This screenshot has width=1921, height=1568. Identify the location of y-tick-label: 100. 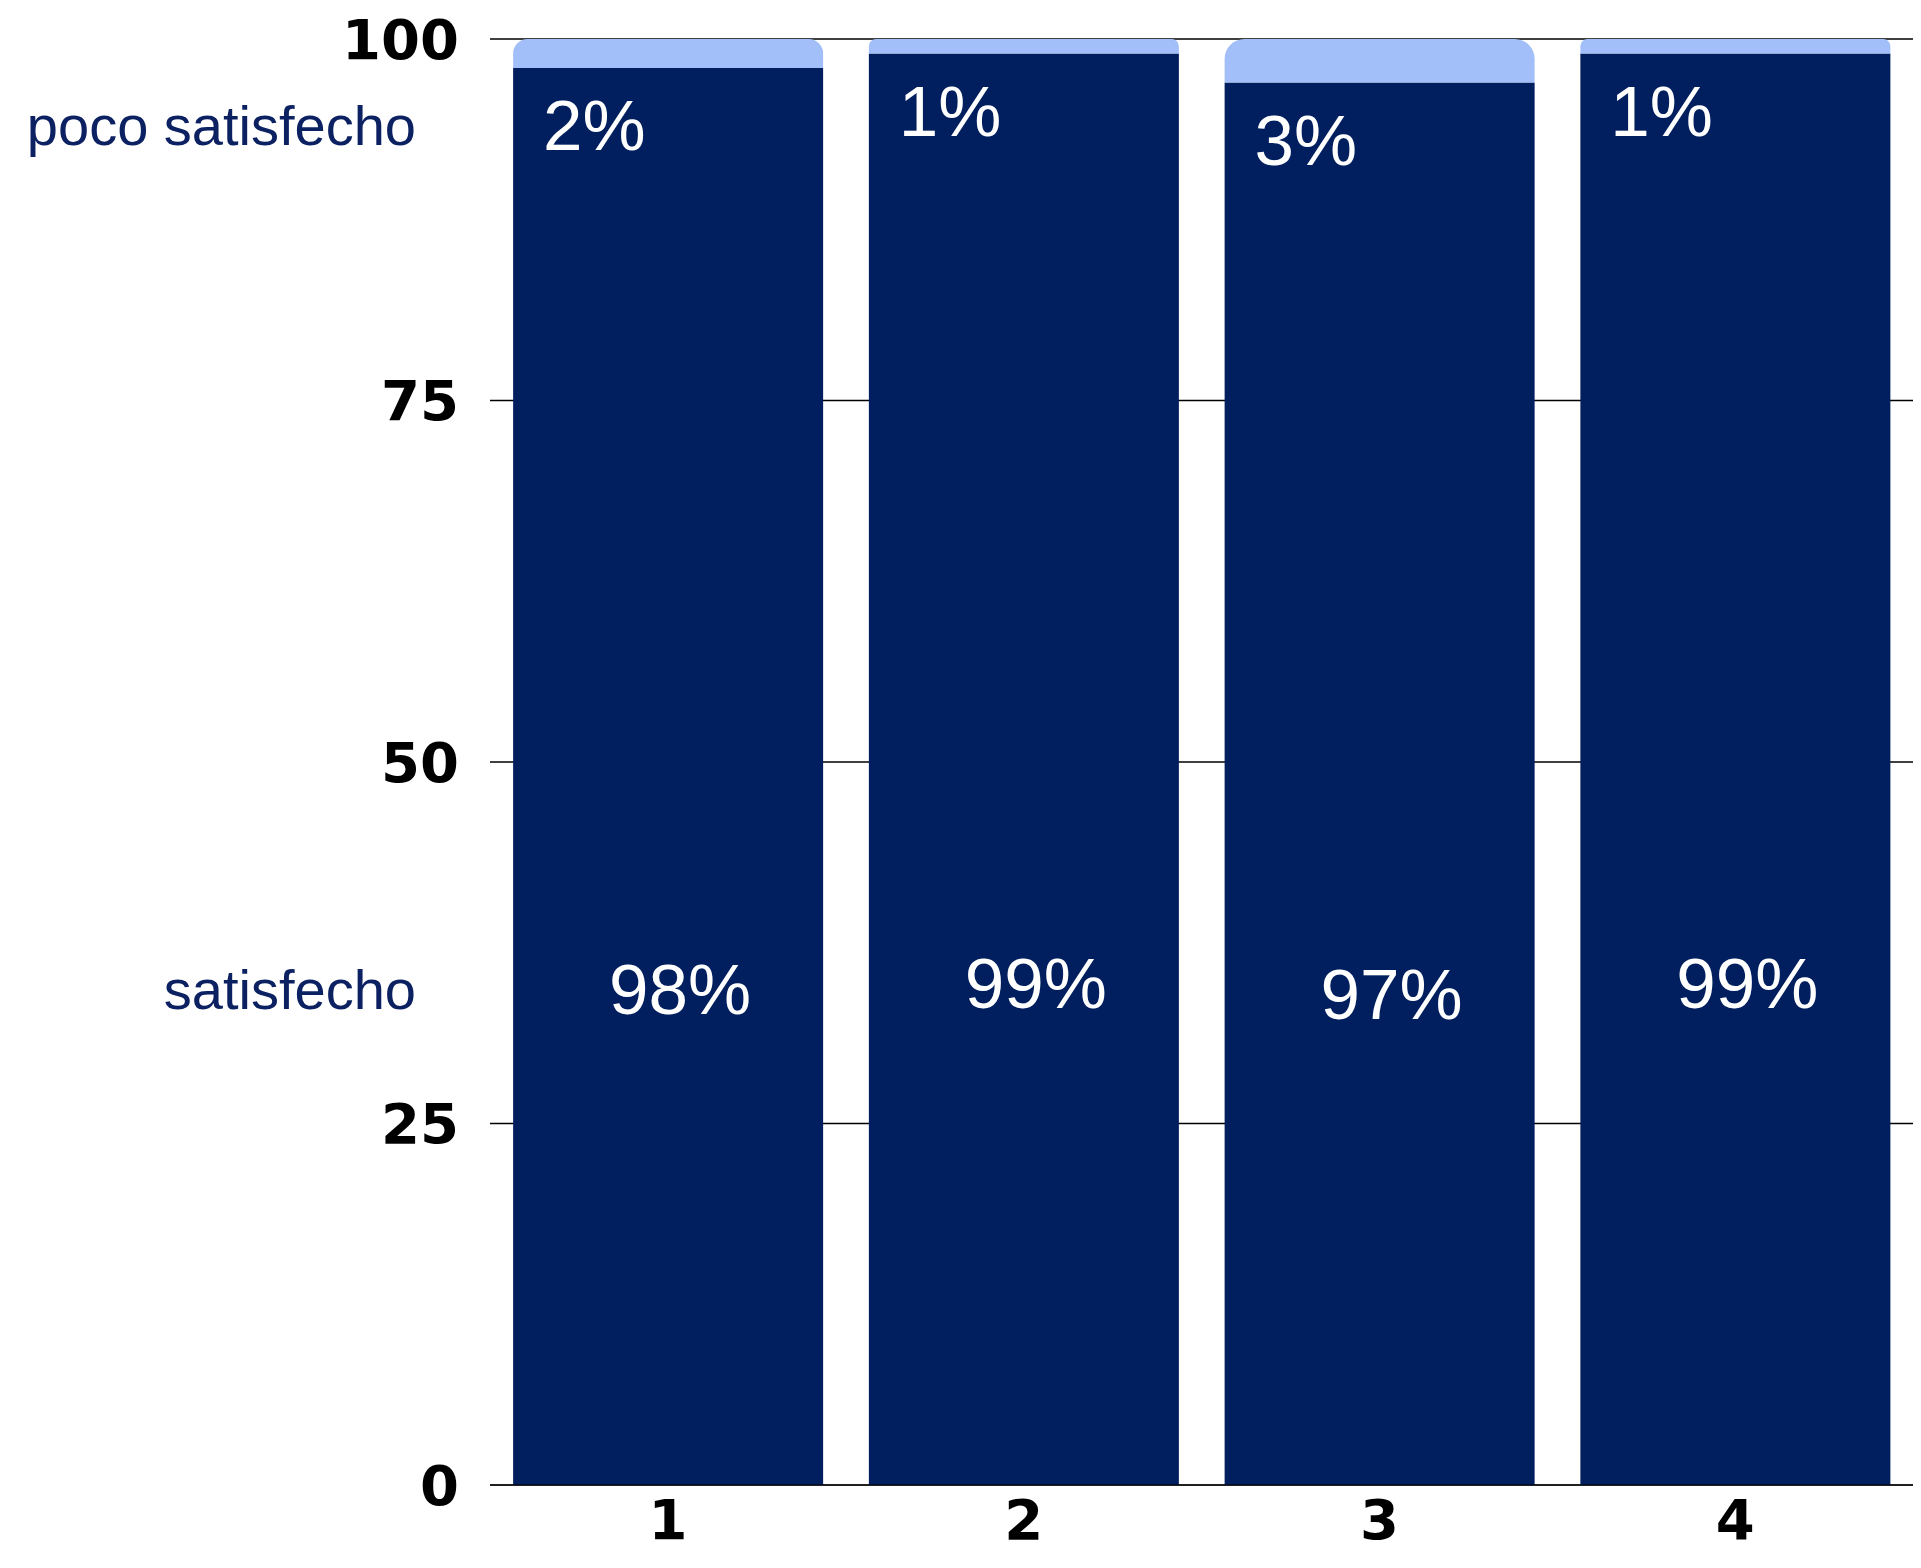
(400, 39).